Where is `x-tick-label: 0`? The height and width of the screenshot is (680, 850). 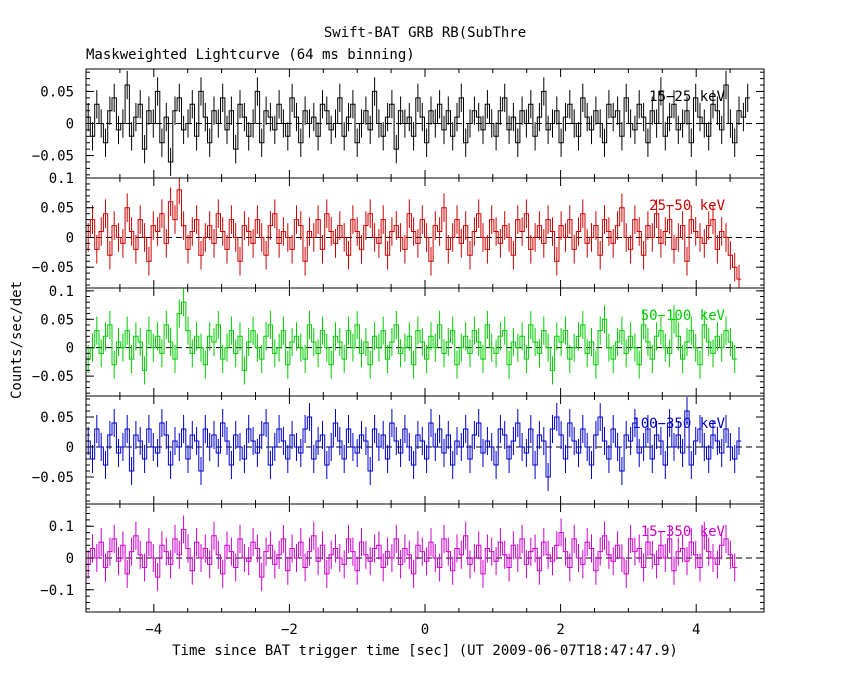 x-tick-label: 0 is located at coordinates (425, 630).